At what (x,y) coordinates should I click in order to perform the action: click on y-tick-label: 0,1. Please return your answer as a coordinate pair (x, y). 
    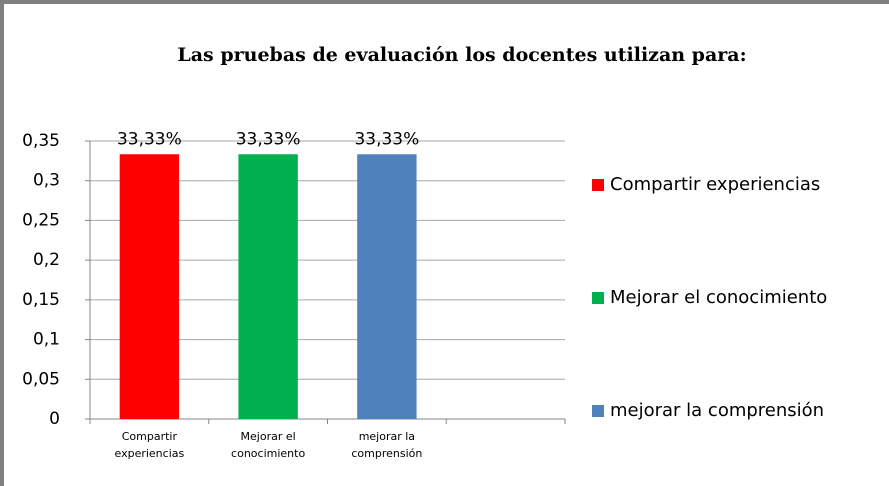
    Looking at the image, I should click on (46, 340).